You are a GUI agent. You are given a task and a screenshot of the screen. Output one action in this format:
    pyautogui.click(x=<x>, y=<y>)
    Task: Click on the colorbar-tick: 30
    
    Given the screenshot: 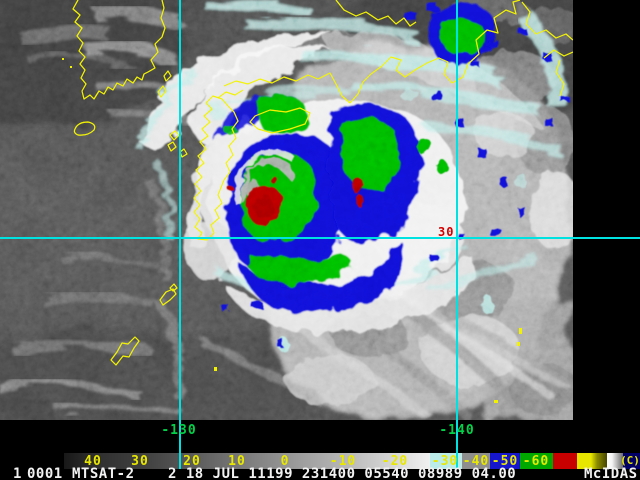 What is the action you would take?
    pyautogui.click(x=140, y=461)
    